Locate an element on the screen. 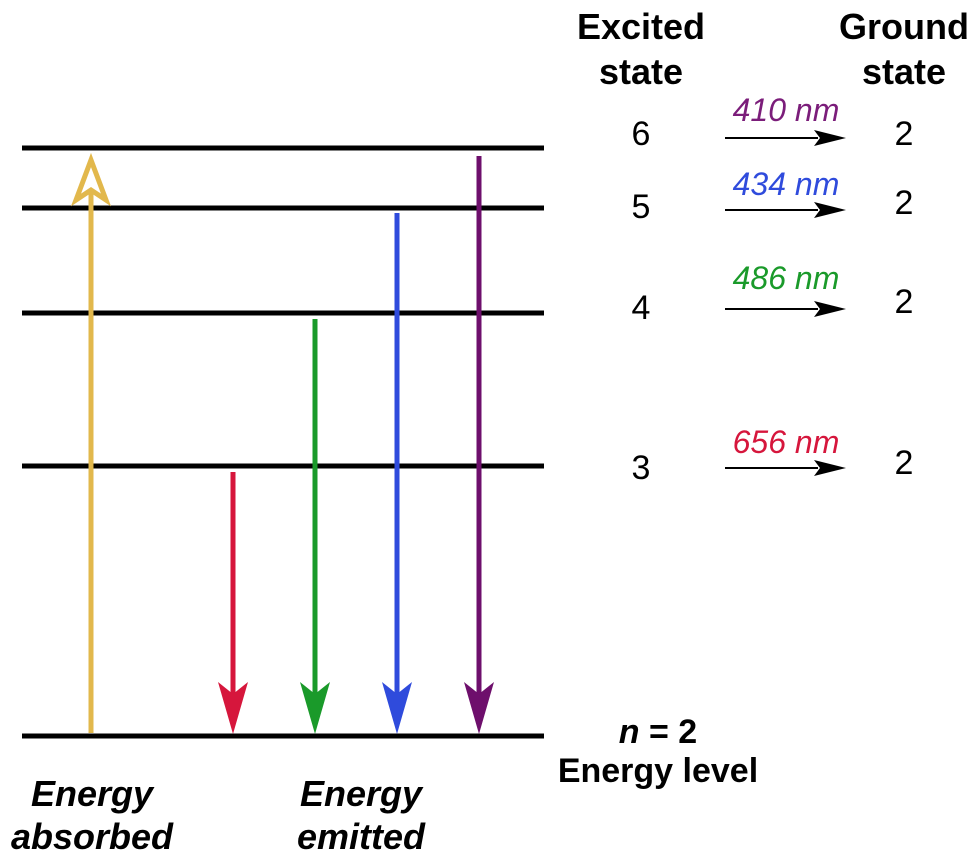 This screenshot has width=980, height=865. energy-emitted-line2: emitted is located at coordinates (361, 836).